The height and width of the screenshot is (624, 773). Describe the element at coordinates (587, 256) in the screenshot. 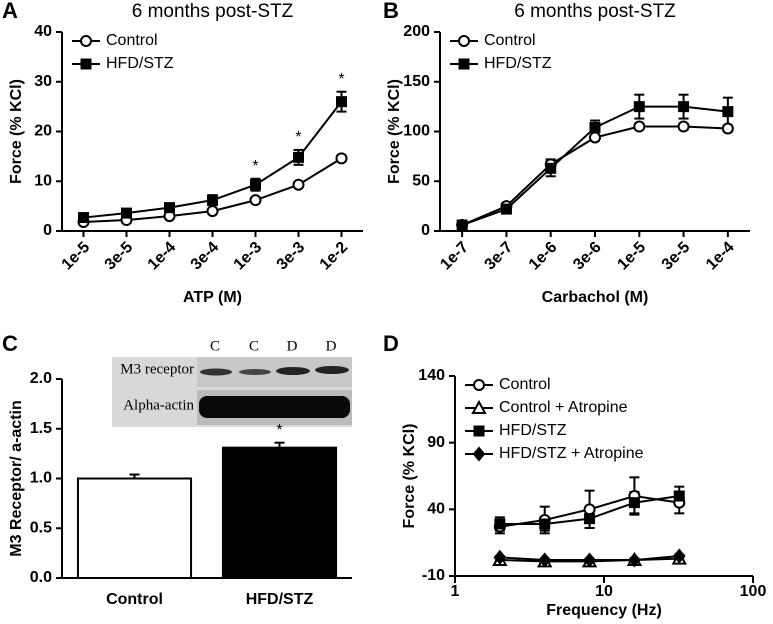

I see `x-tick-label: 3e-6` at that location.